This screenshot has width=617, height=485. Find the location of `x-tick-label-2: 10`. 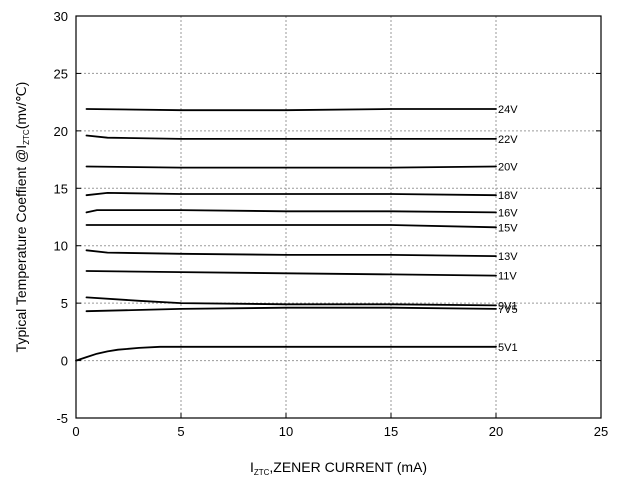

x-tick-label-2: 10 is located at coordinates (286, 431).